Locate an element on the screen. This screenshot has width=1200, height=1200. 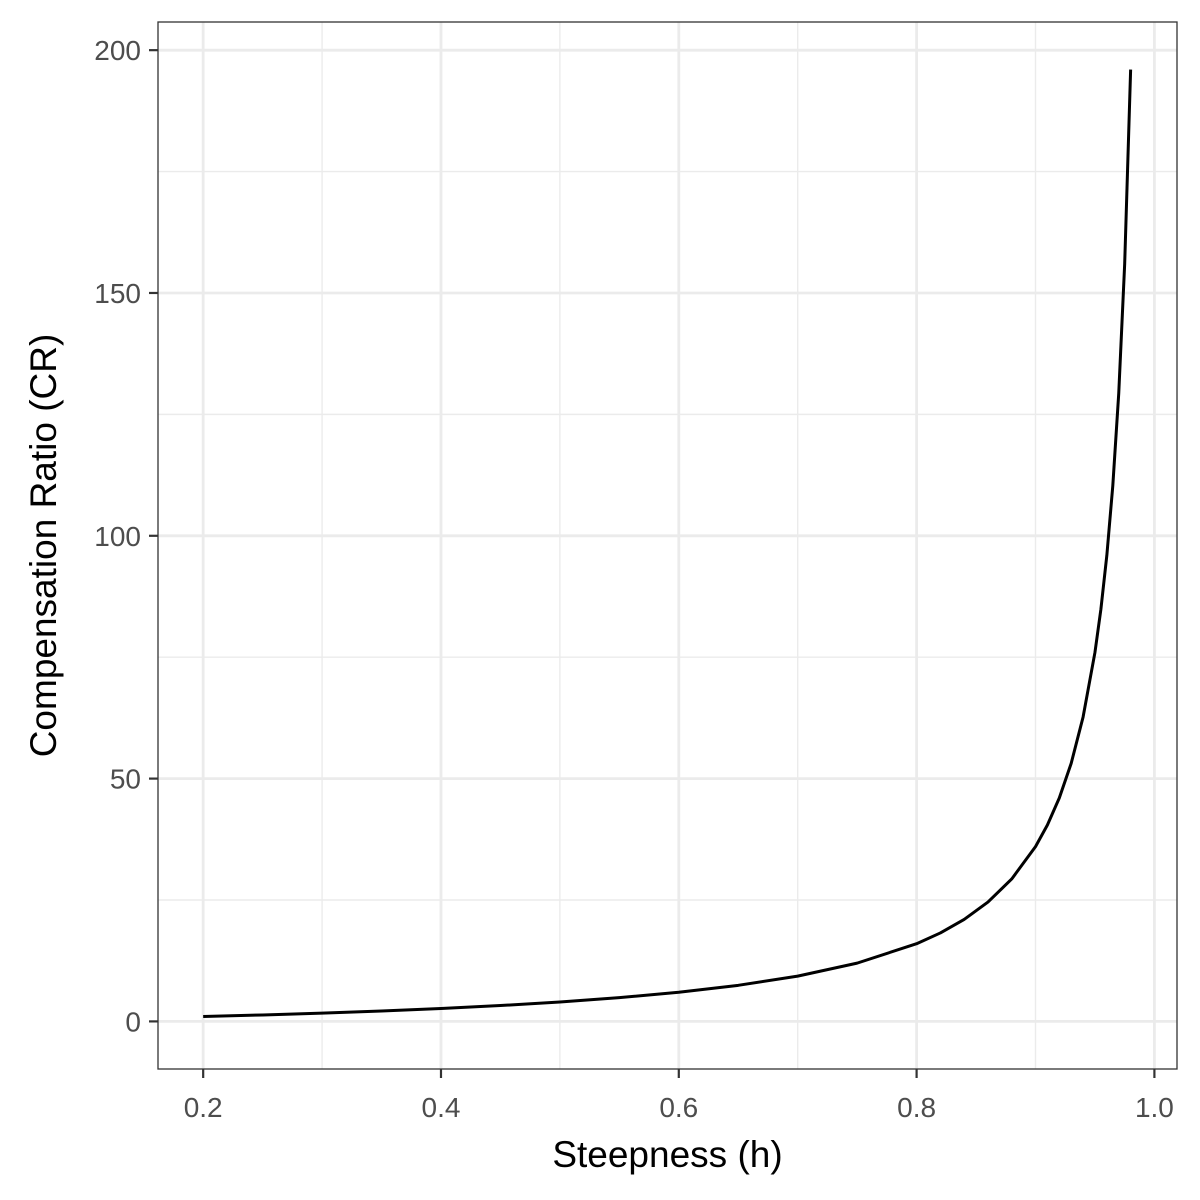
x-tick-label: 0.6 is located at coordinates (678, 1107).